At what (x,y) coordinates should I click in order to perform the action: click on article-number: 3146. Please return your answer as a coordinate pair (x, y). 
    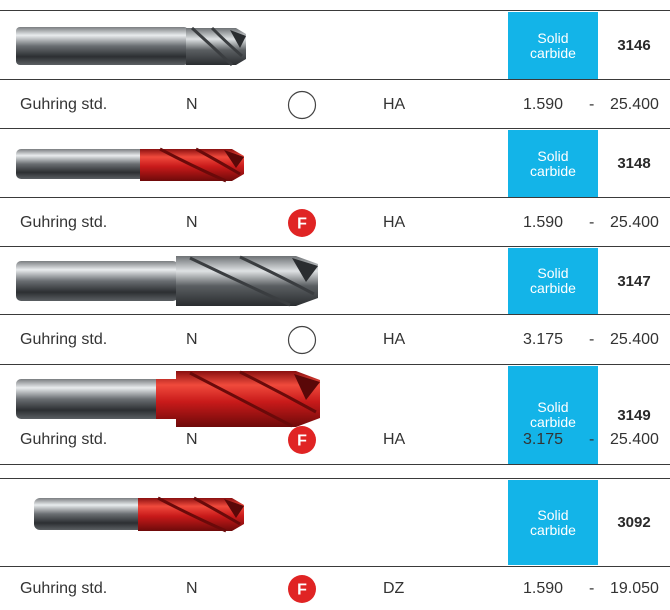
    Looking at the image, I should click on (634, 45).